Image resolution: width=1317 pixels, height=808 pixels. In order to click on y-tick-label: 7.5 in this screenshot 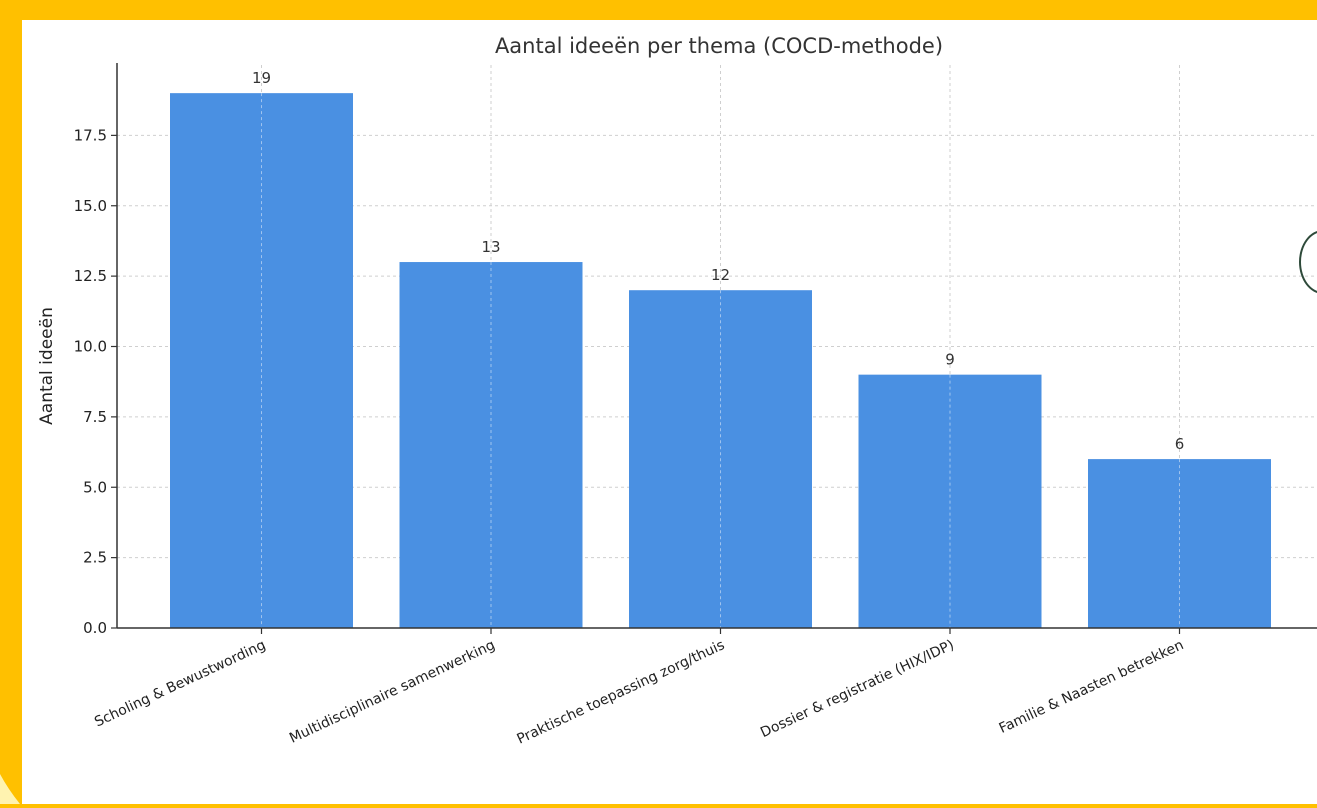, I will do `click(95, 417)`.